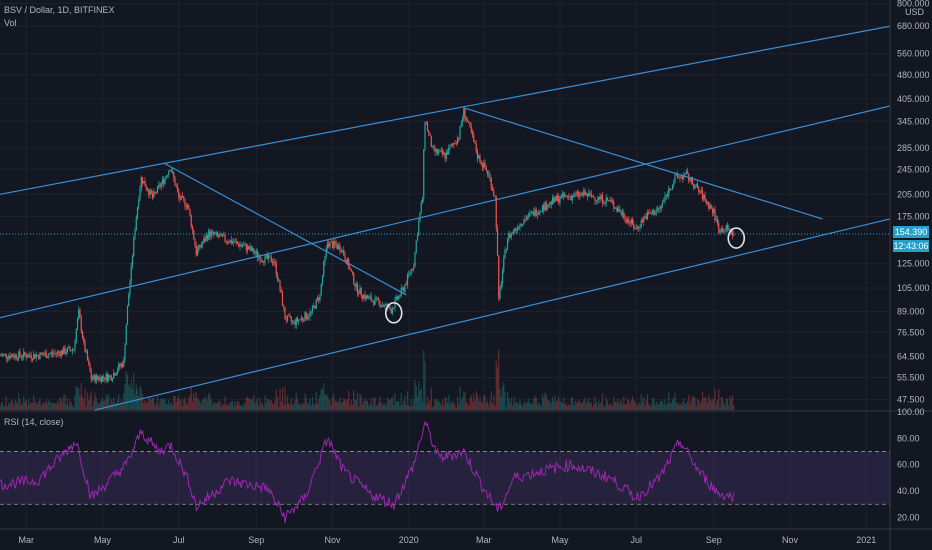 The height and width of the screenshot is (550, 932). Describe the element at coordinates (393, 313) in the screenshot. I see `circled-point` at that location.